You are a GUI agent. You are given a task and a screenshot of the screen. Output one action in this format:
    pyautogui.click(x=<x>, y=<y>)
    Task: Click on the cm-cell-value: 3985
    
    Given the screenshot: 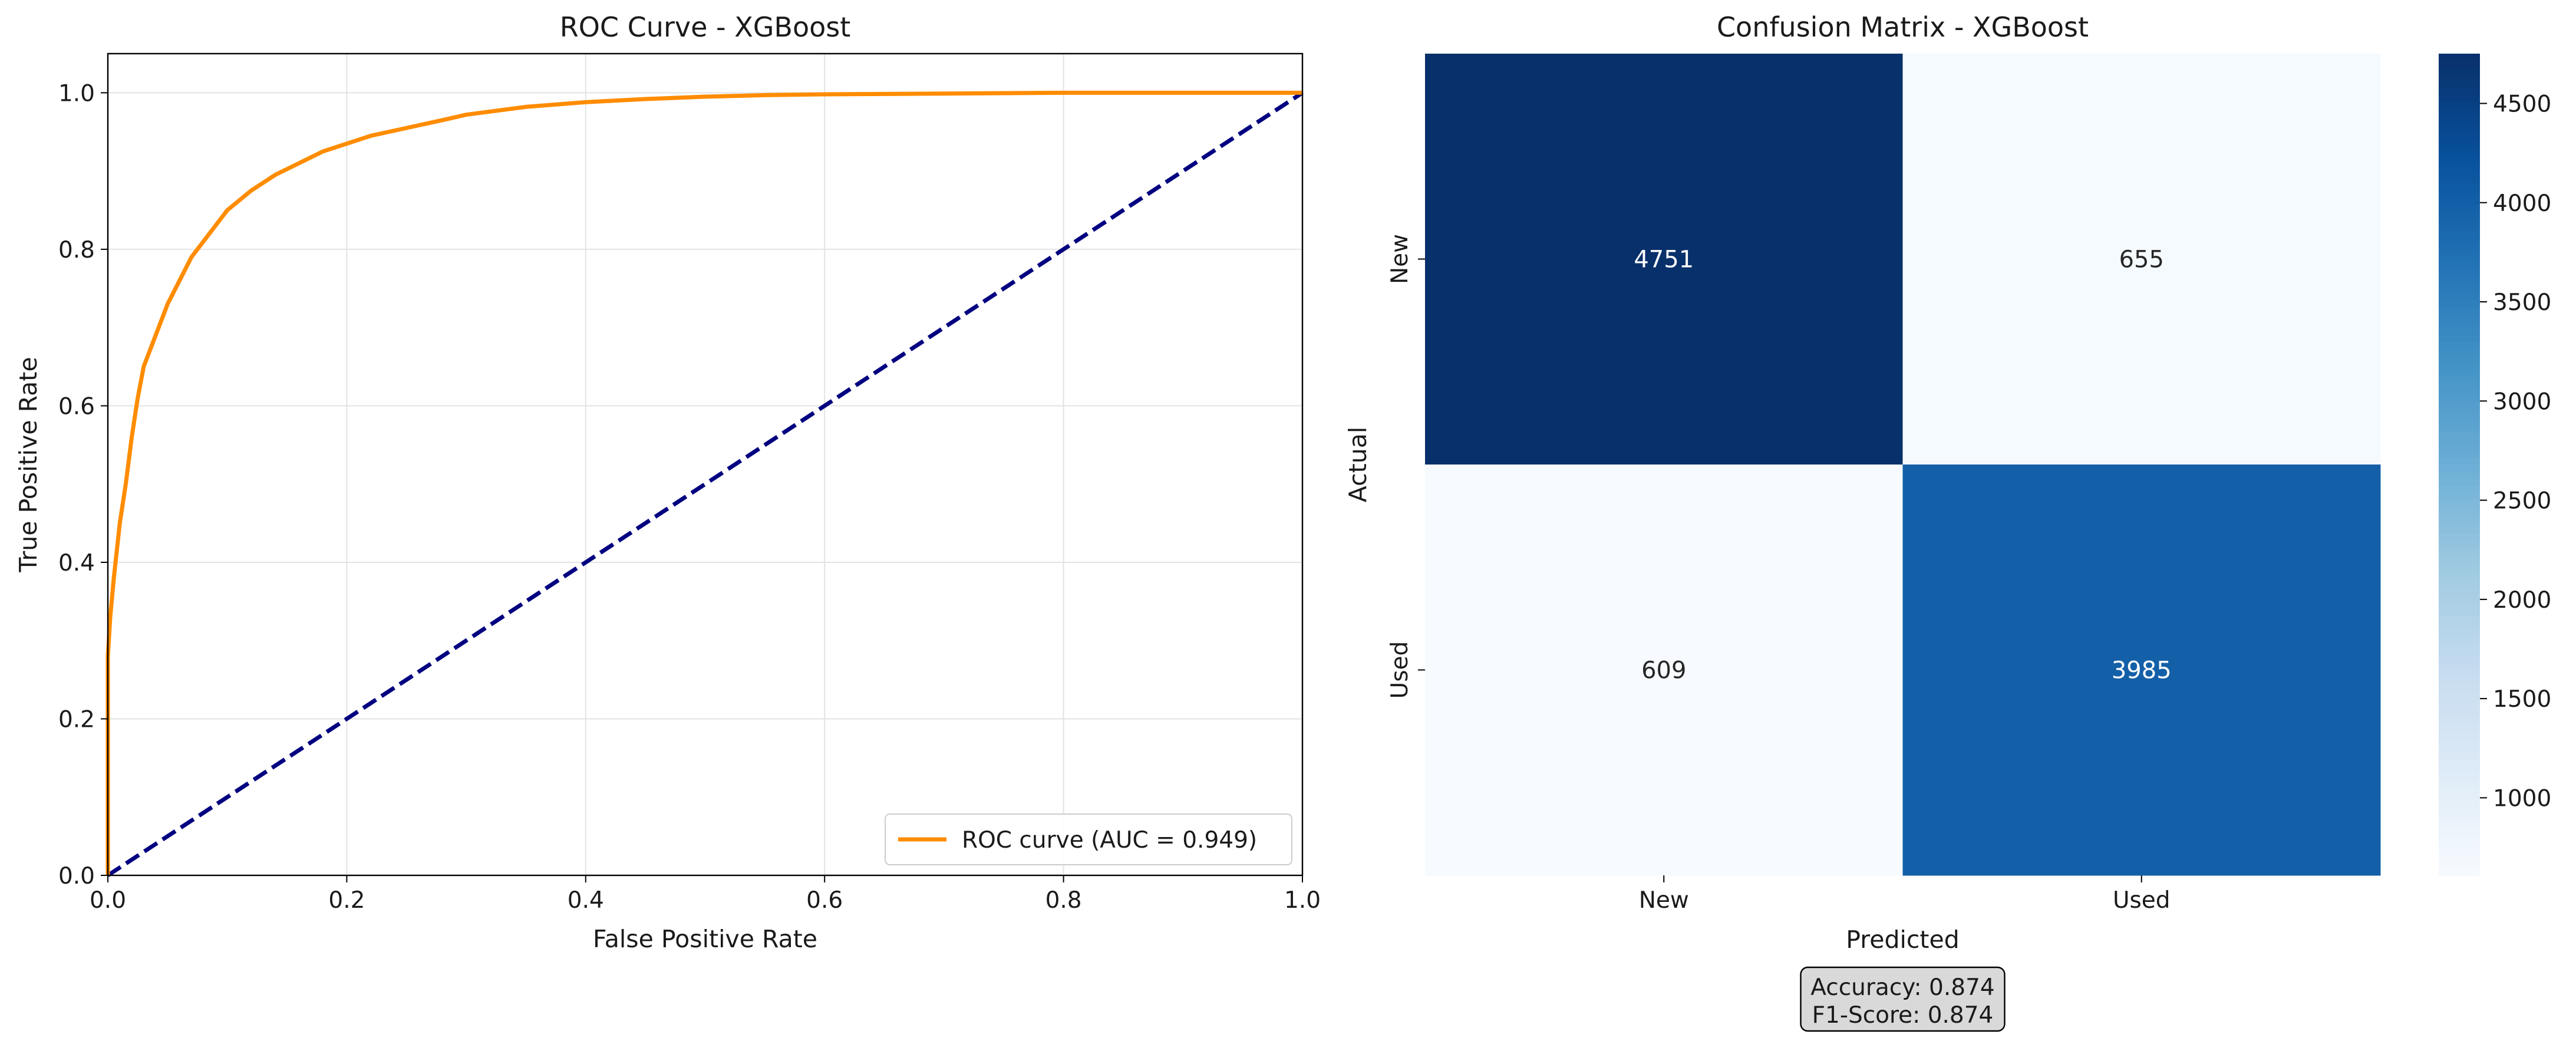 What is the action you would take?
    pyautogui.click(x=2142, y=670)
    